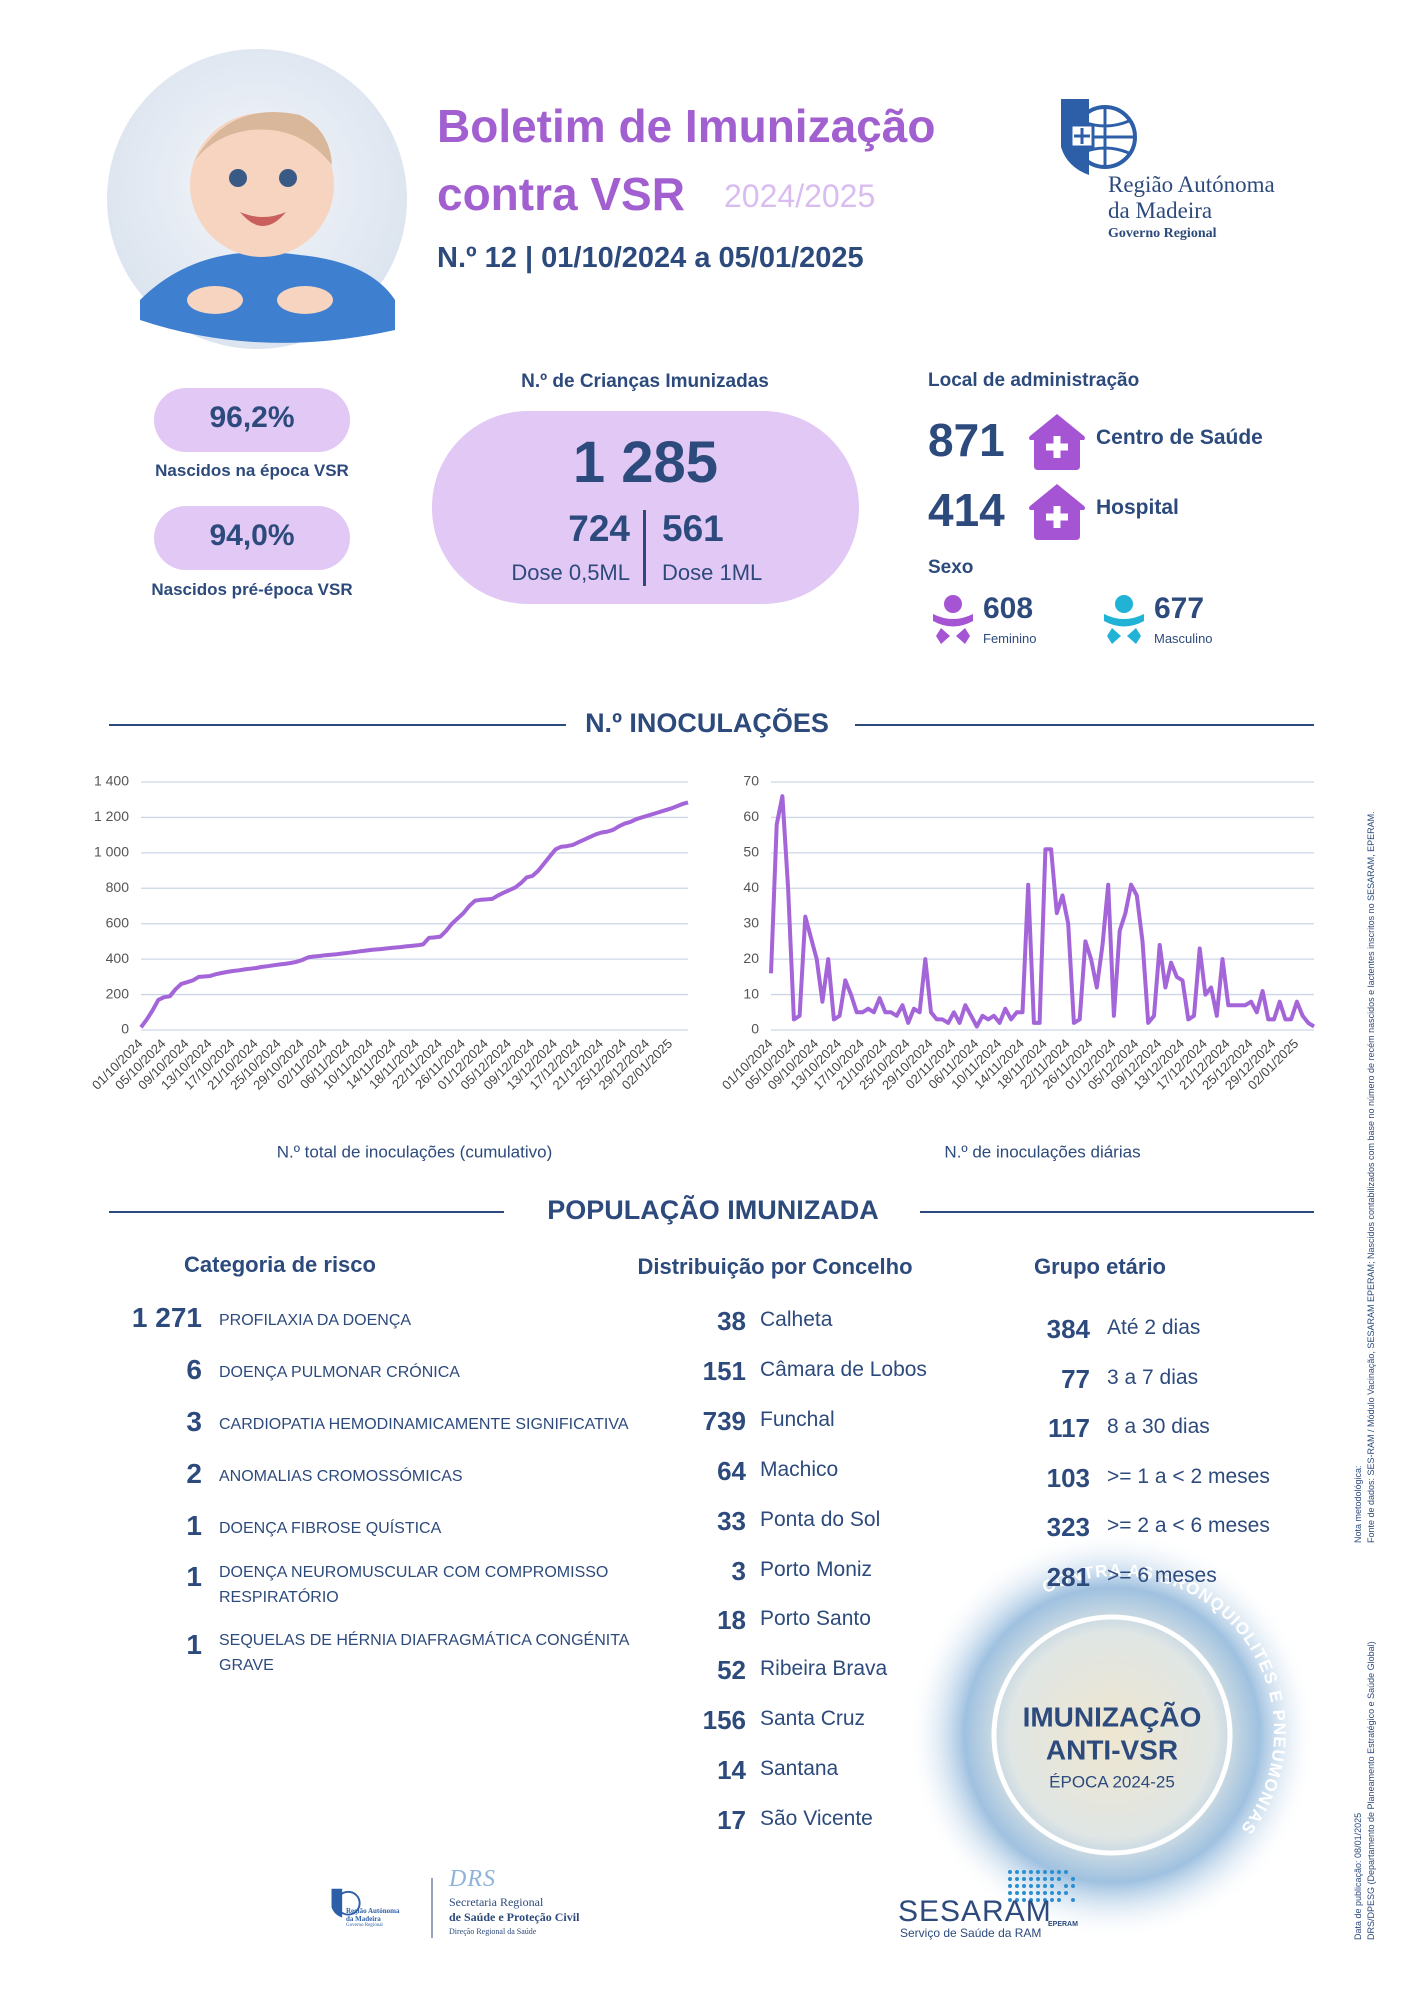  I want to click on badge-line3: ÉPOCA 2024-25, so click(1112, 1781).